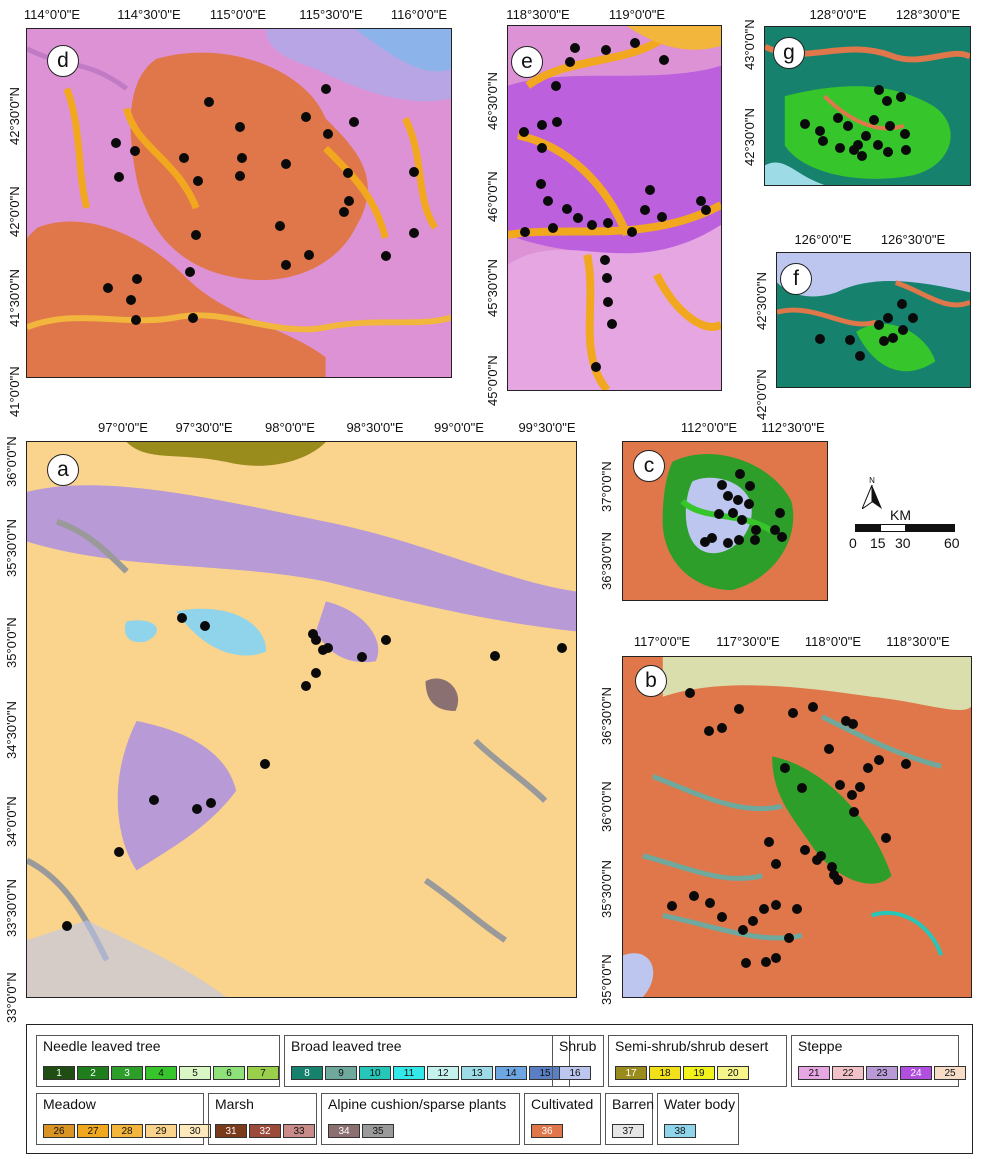 This screenshot has height=1159, width=983. What do you see at coordinates (123, 427) in the screenshot?
I see `tick-a-x-0: 97°0'0"E` at bounding box center [123, 427].